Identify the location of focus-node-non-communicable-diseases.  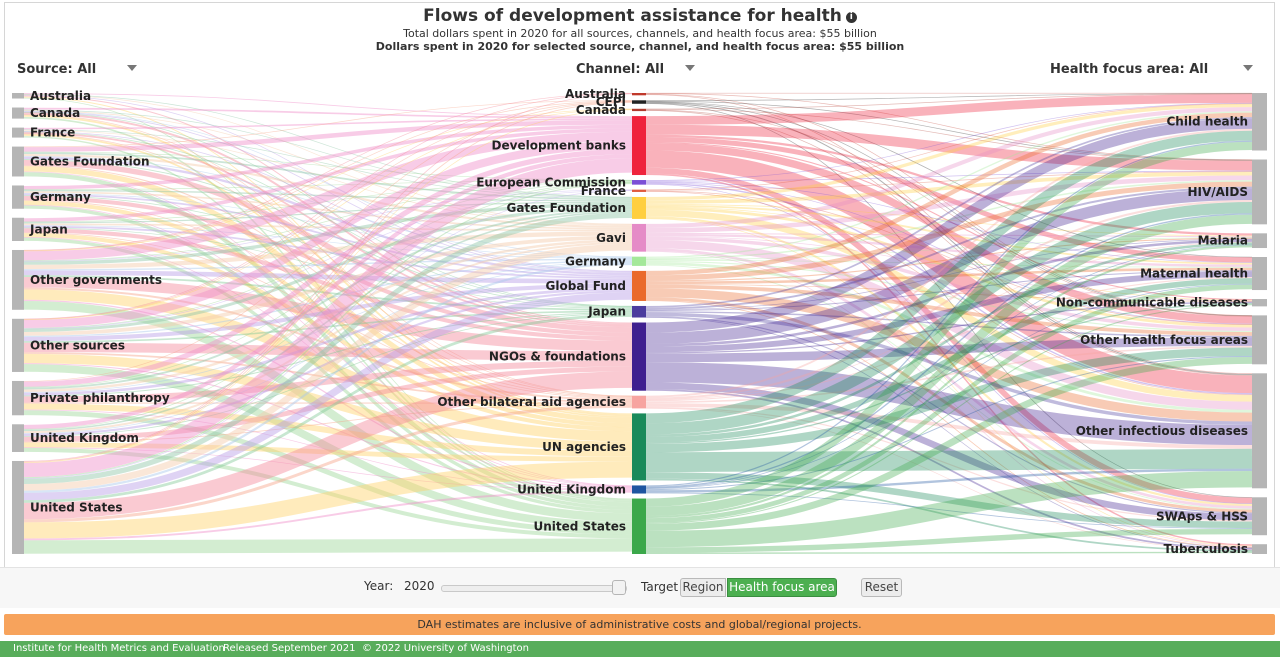
(1259, 303).